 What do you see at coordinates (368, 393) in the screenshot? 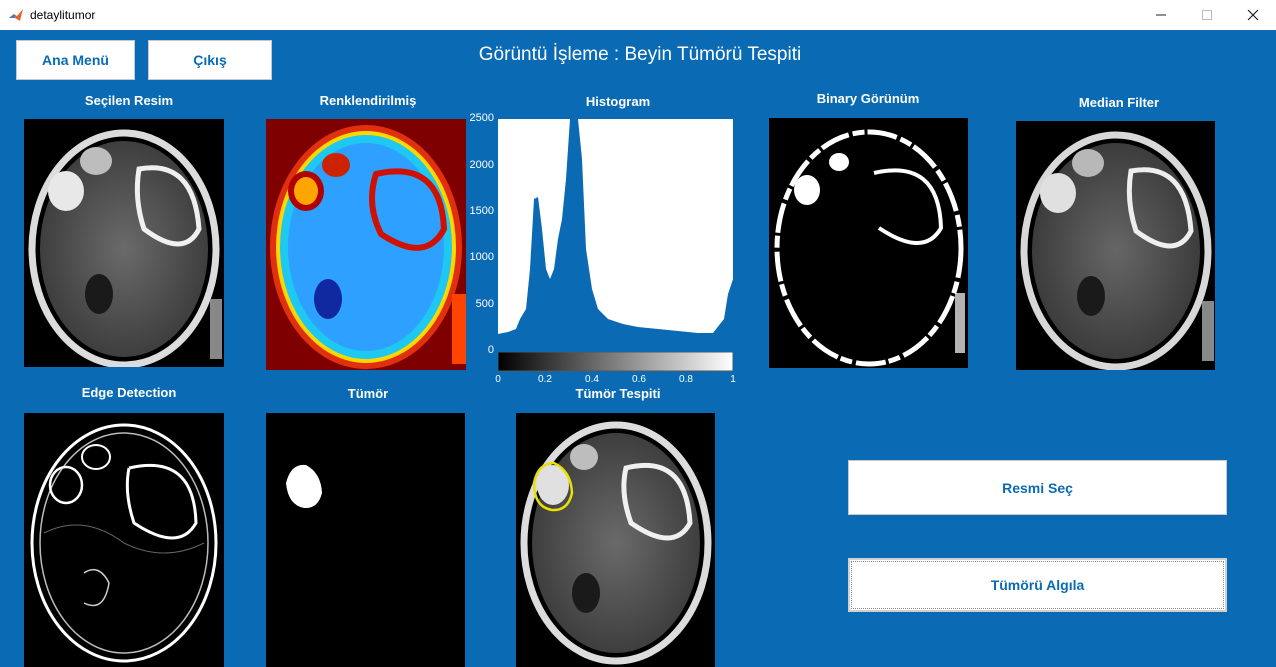
I see `tumor-label: Tümör` at bounding box center [368, 393].